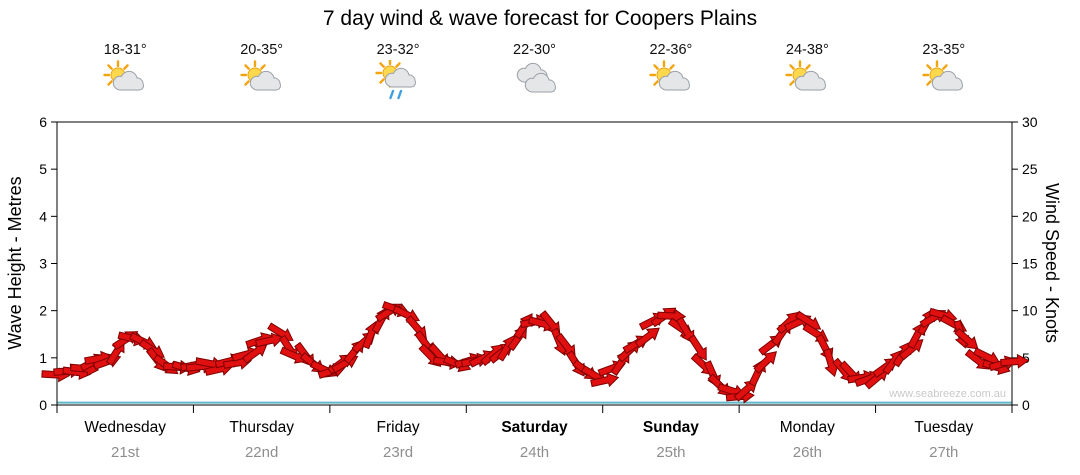  Describe the element at coordinates (1030, 311) in the screenshot. I see `axis-tick-label: 10` at that location.